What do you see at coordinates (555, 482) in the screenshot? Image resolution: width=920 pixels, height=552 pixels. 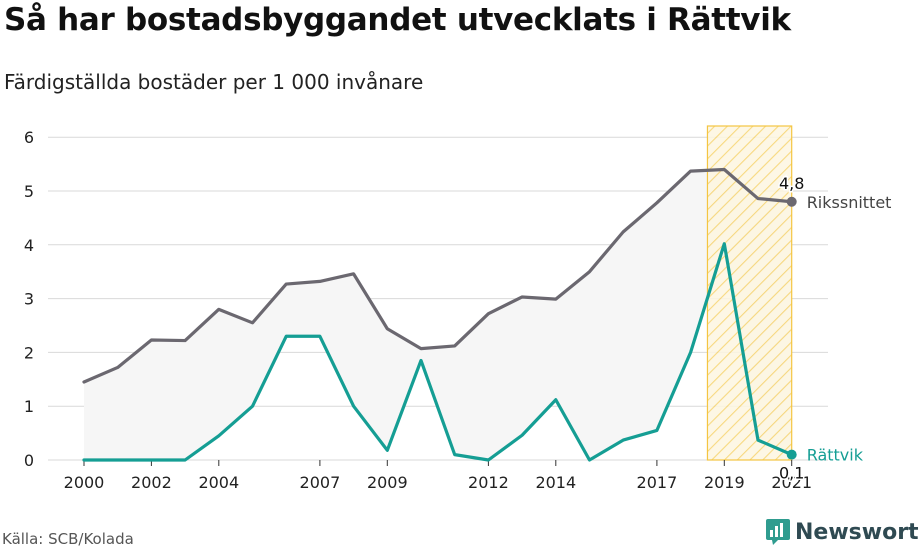 I see `x-tick-label: 2014` at bounding box center [555, 482].